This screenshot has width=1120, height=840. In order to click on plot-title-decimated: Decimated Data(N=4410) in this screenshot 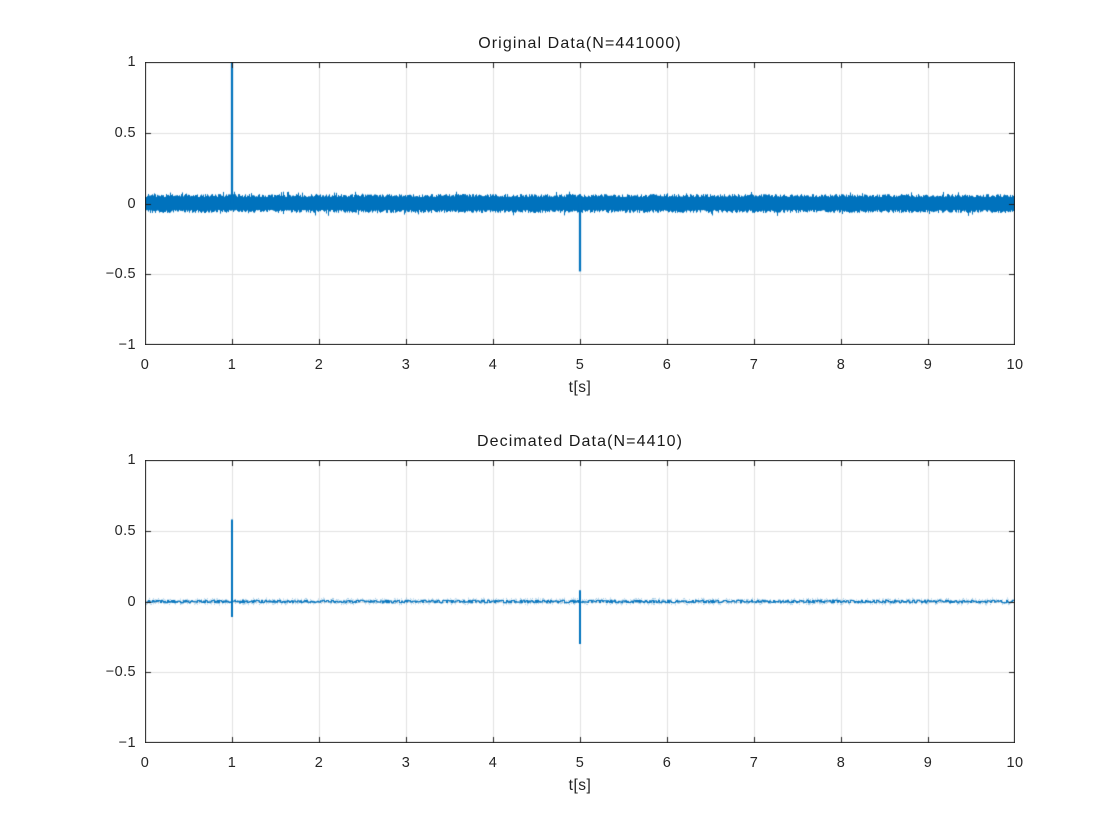, I will do `click(580, 441)`.